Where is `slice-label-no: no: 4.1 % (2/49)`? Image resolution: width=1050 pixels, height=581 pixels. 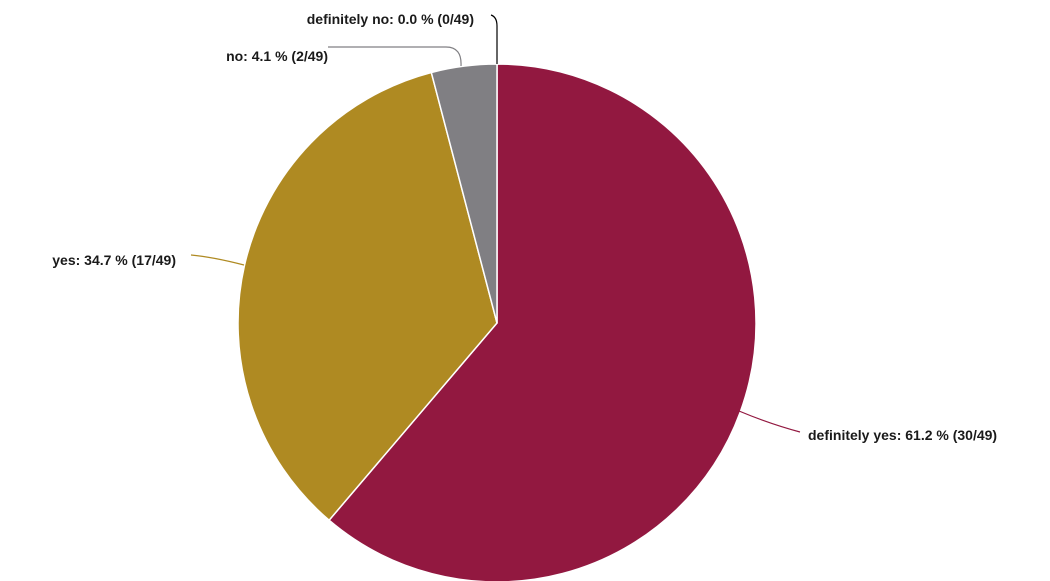 slice-label-no: no: 4.1 % (2/49) is located at coordinates (277, 56).